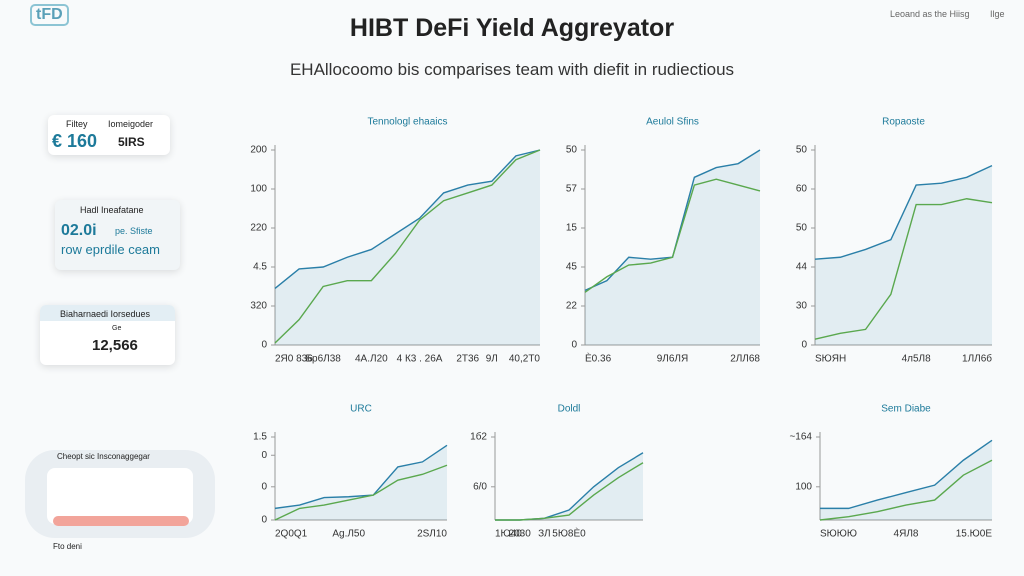  Describe the element at coordinates (838, 534) in the screenshot. I see `x-tick-label: ЅЮЮЮ` at that location.